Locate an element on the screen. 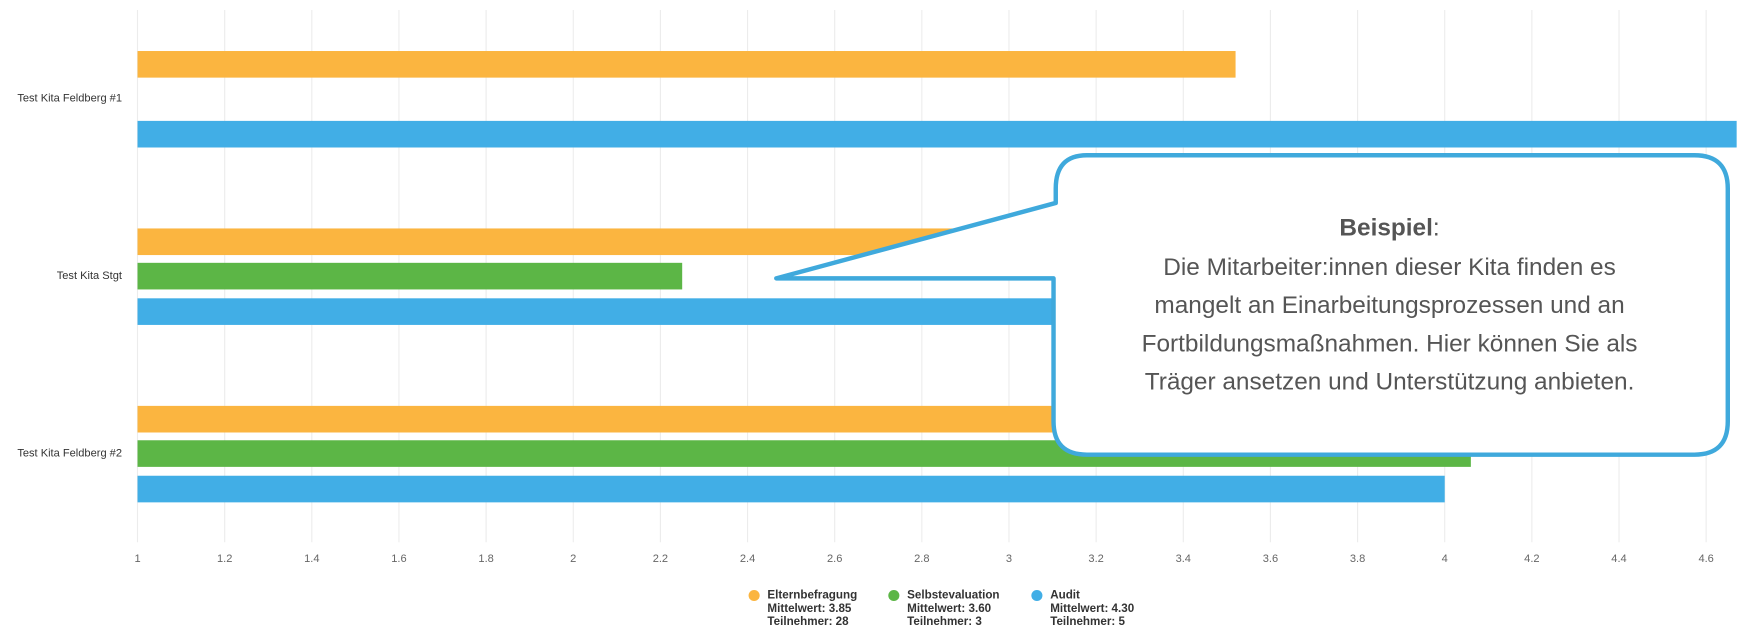 The image size is (1740, 631). x-tick-label: 3.2 is located at coordinates (1095, 559).